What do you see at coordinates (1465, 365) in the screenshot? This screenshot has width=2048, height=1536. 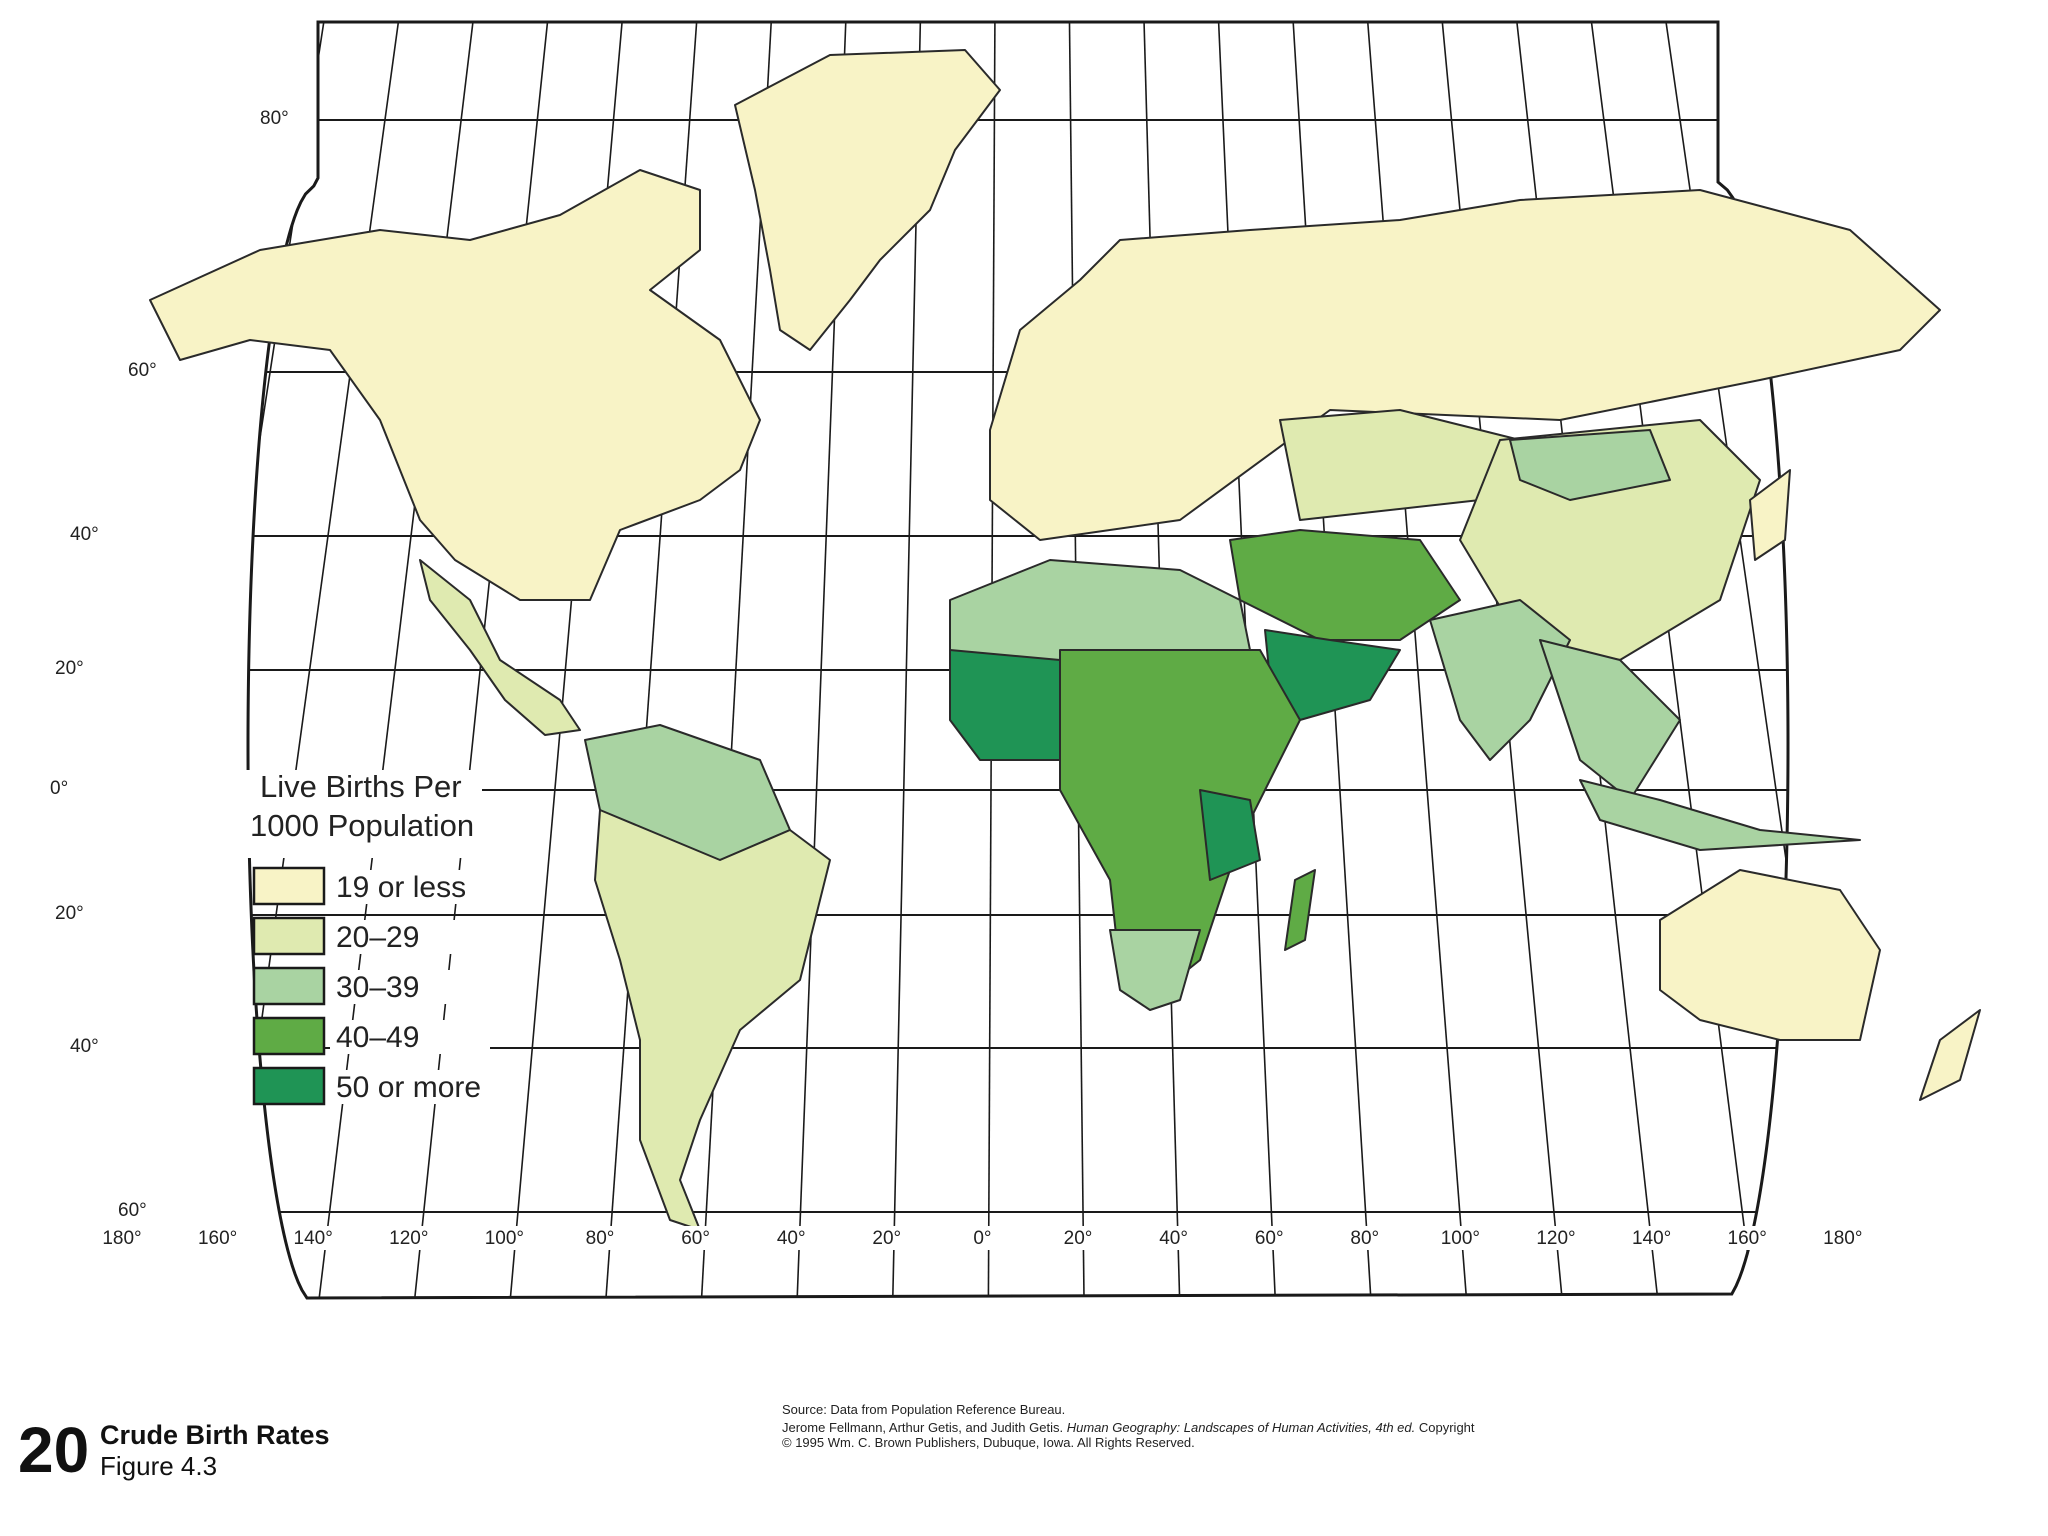 I see `region-europe-and-russia` at bounding box center [1465, 365].